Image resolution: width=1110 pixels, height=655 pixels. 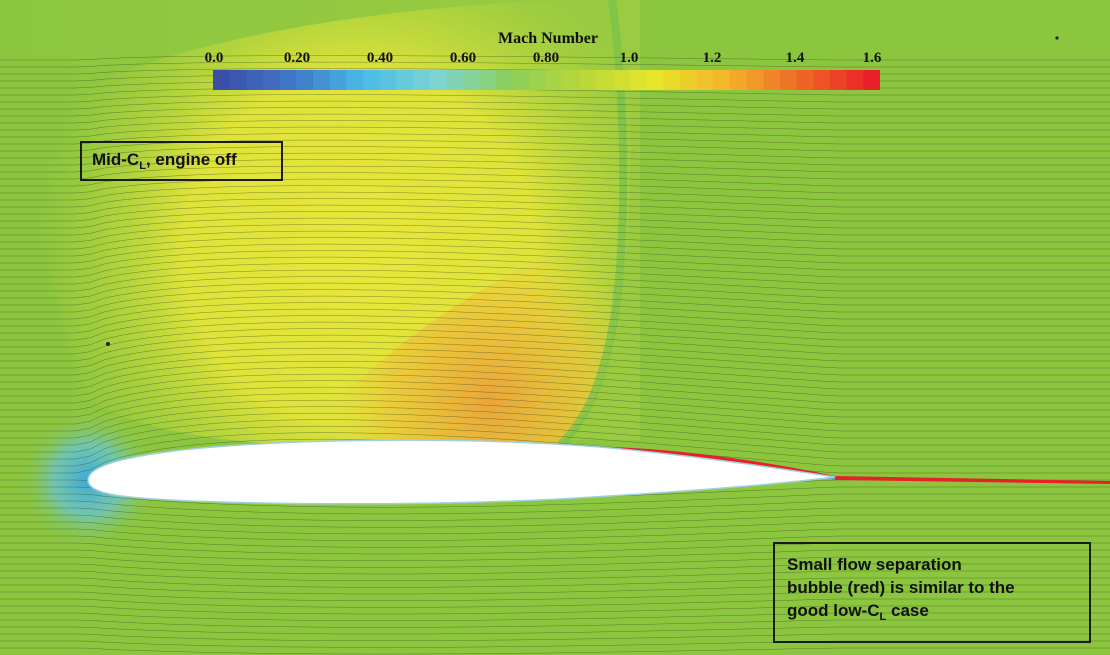 What do you see at coordinates (883, 617) in the screenshot?
I see `annotation-subscript: L` at bounding box center [883, 617].